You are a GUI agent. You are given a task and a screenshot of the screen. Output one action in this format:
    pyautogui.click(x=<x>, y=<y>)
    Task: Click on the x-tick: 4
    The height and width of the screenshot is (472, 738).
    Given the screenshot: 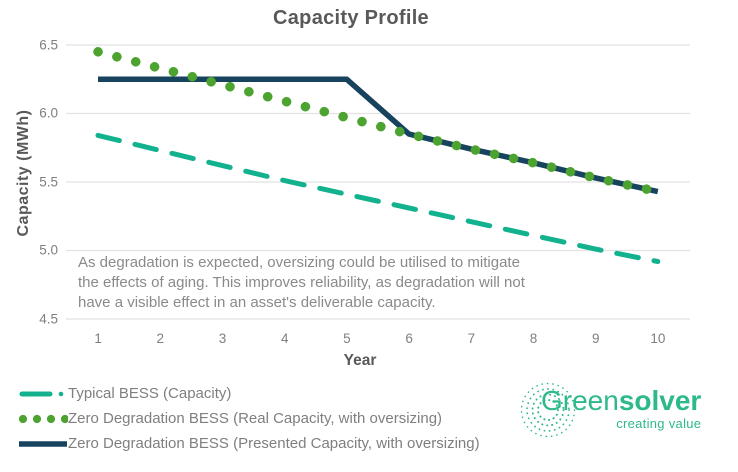 What is the action you would take?
    pyautogui.click(x=284, y=338)
    